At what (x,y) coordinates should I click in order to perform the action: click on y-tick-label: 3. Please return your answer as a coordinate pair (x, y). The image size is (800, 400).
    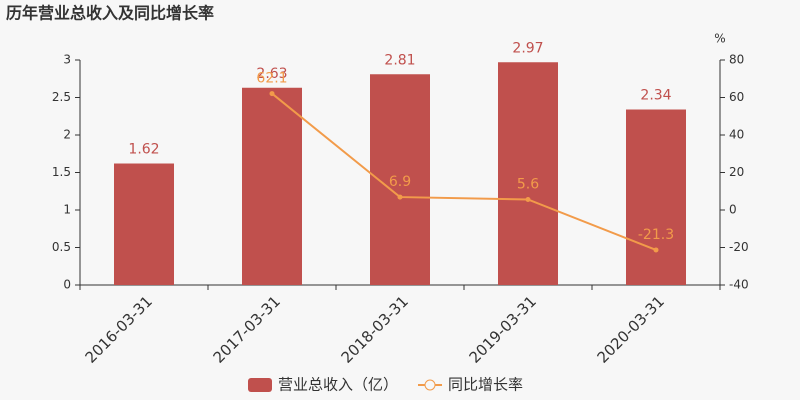
    Looking at the image, I should click on (67, 60).